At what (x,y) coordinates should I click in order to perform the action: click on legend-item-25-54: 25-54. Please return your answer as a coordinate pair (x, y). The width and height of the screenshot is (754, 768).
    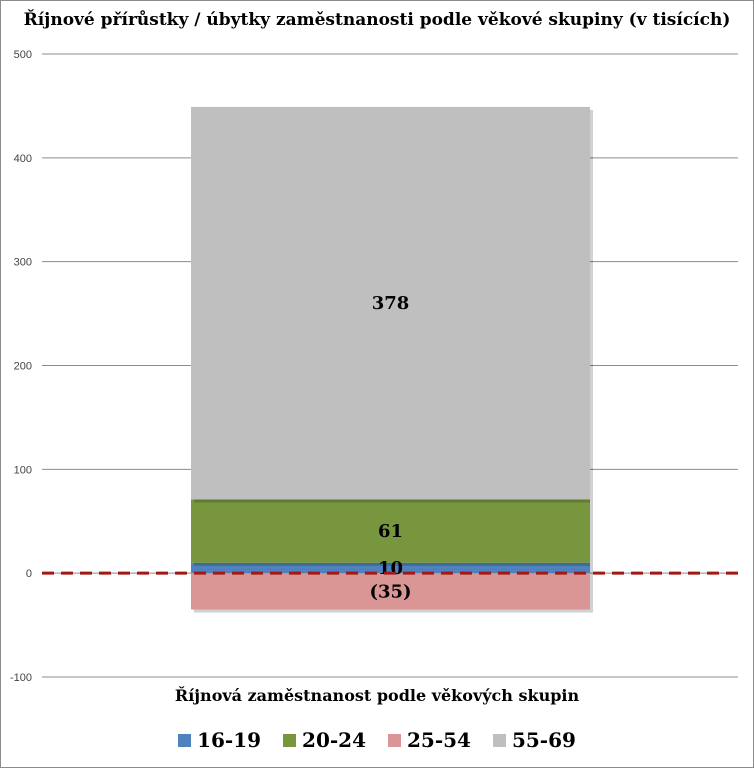
    Looking at the image, I should click on (429, 740).